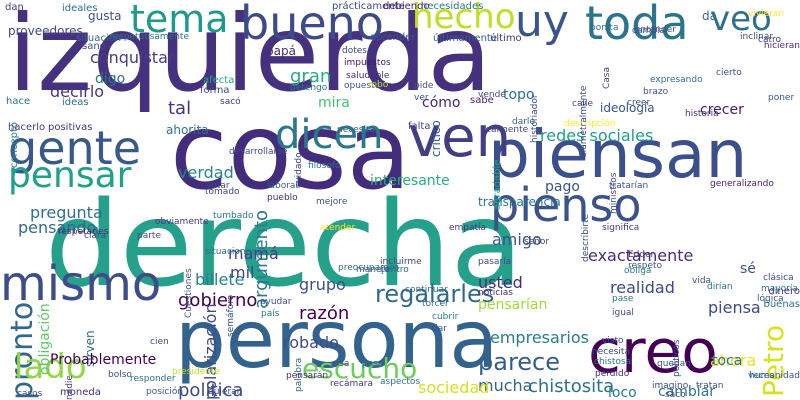 The width and height of the screenshot is (800, 400). What do you see at coordinates (539, 337) in the screenshot?
I see `cloud-word: empresarios` at bounding box center [539, 337].